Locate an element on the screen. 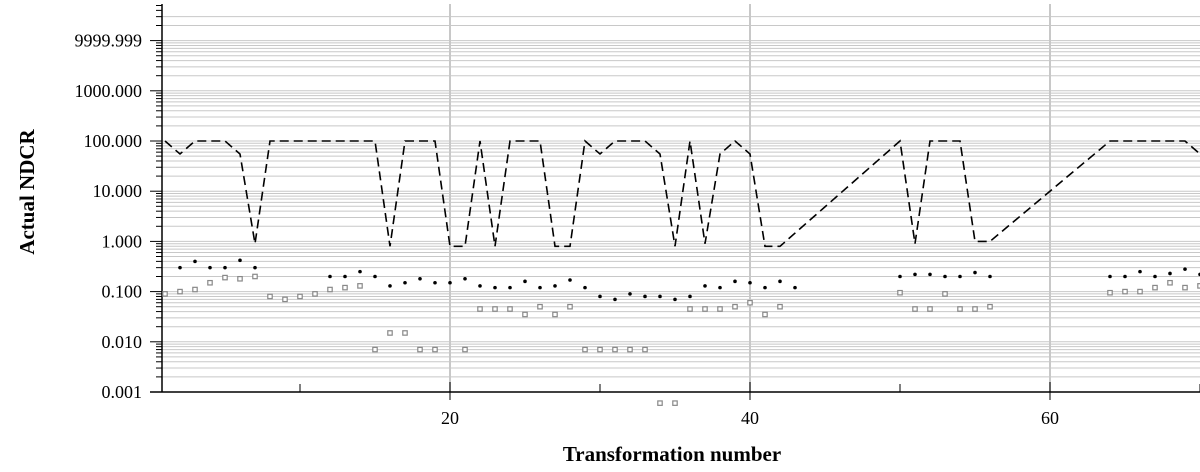 The height and width of the screenshot is (472, 1200). y-axis-title: Actual NDCR is located at coordinates (27, 191).